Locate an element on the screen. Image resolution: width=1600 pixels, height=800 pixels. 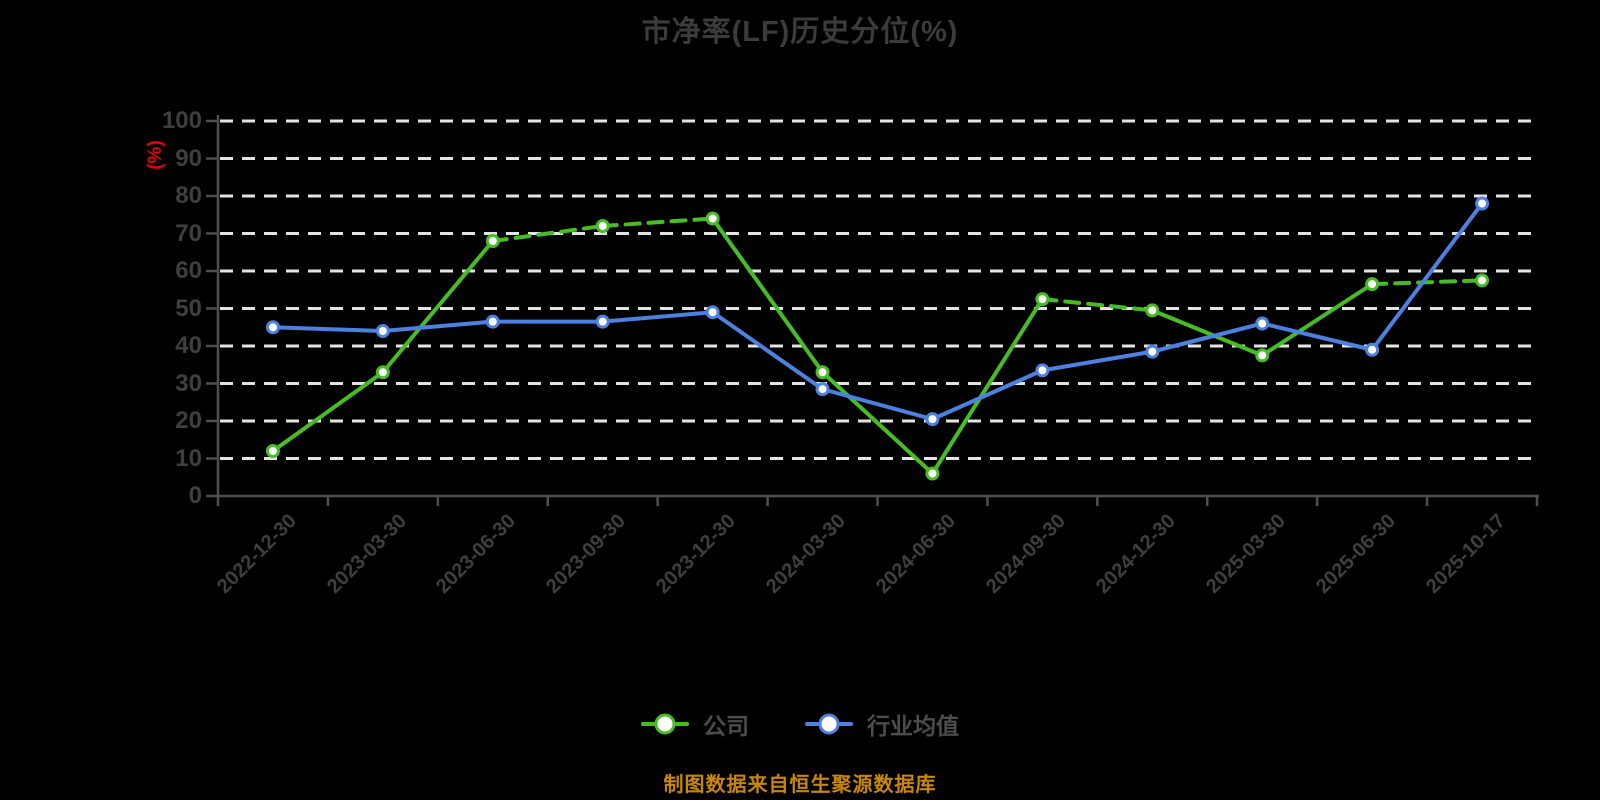
y-tick-label-100: 100 is located at coordinates (181, 120).